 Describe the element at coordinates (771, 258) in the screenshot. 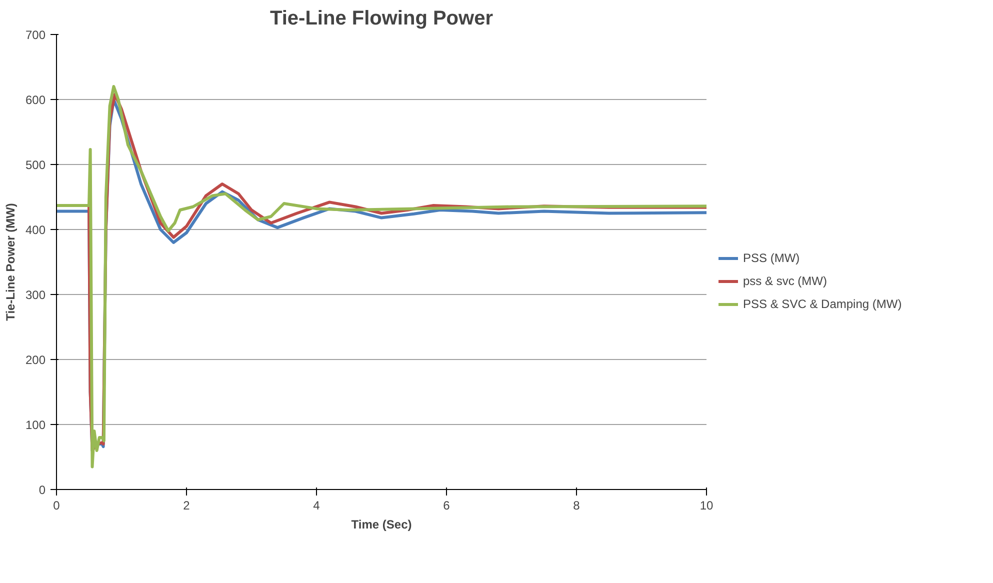

I see `legend-label: PSS (MW)` at that location.